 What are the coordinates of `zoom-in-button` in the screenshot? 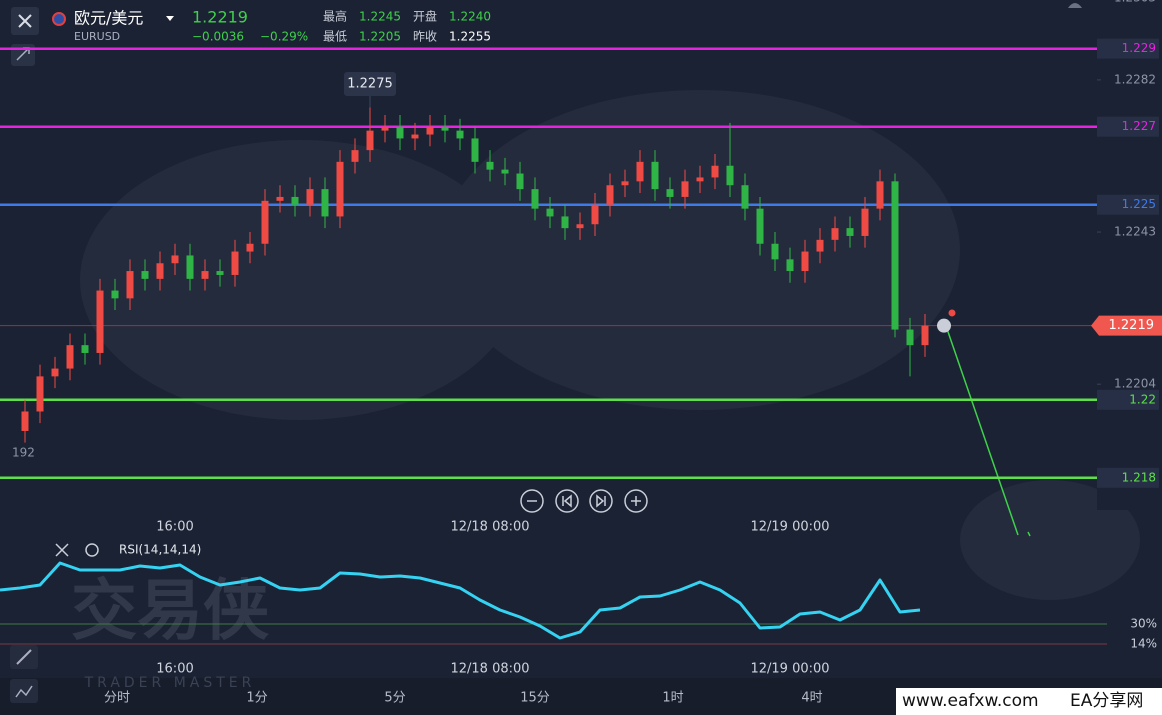 It's located at (636, 501).